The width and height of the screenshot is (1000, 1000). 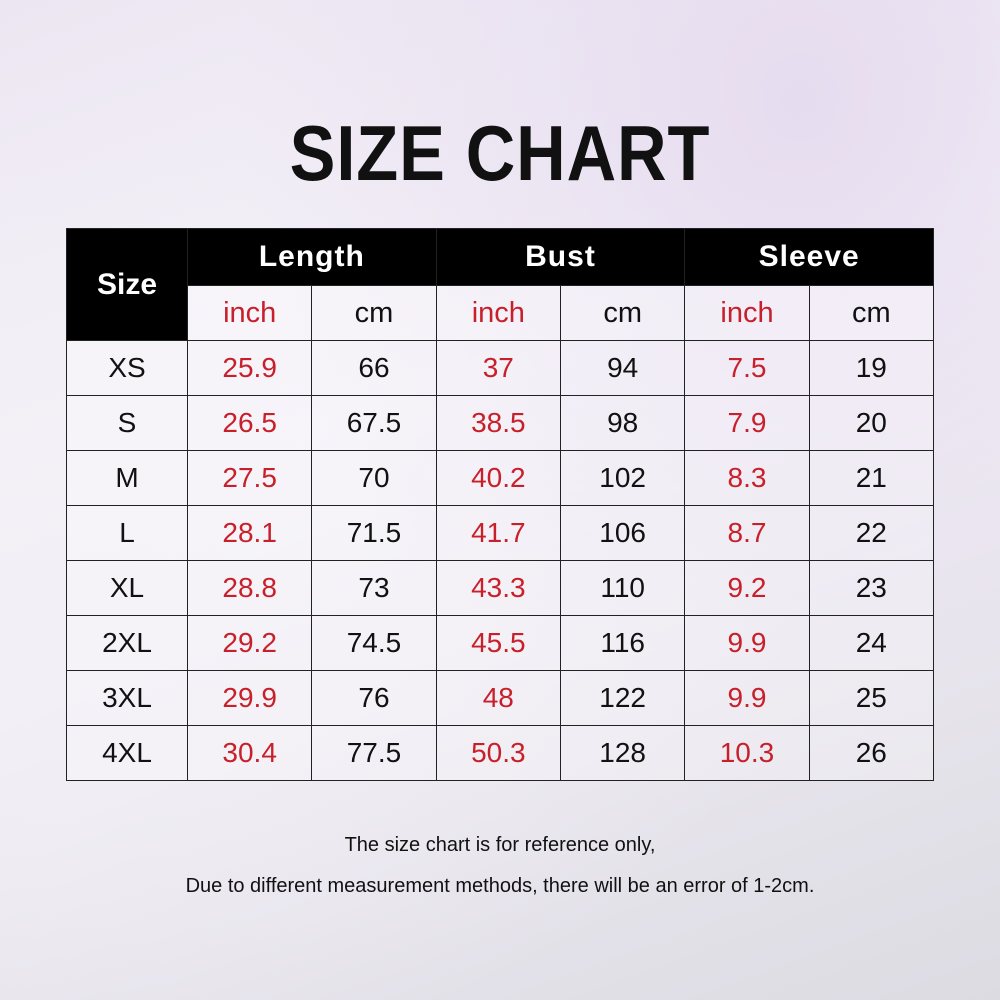 I want to click on value-cell: 45.5, so click(x=498, y=643).